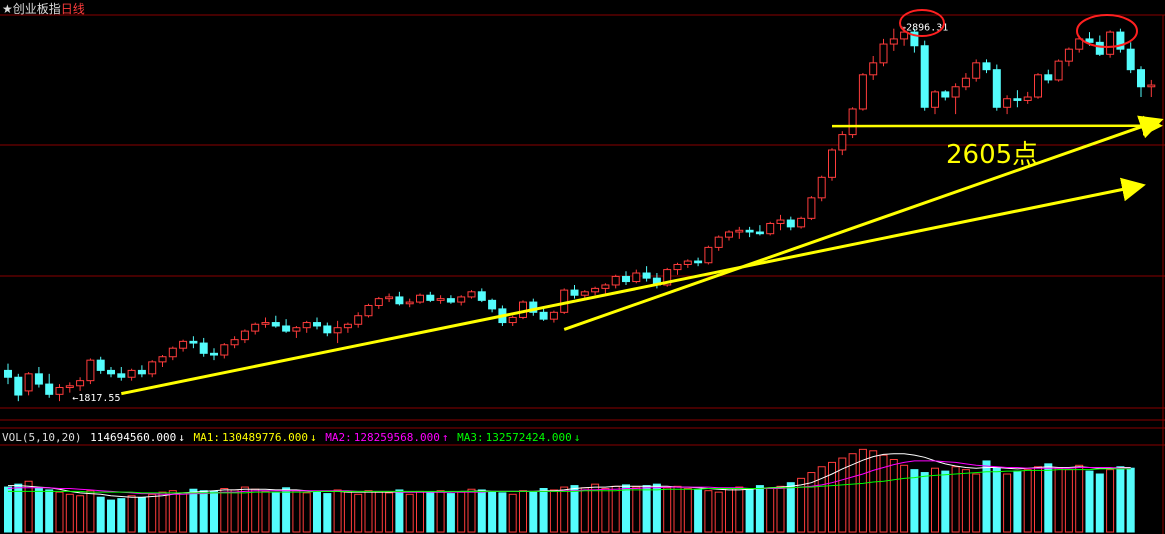 The image size is (1165, 534). What do you see at coordinates (1107, 31) in the screenshot?
I see `top-circle-right` at bounding box center [1107, 31].